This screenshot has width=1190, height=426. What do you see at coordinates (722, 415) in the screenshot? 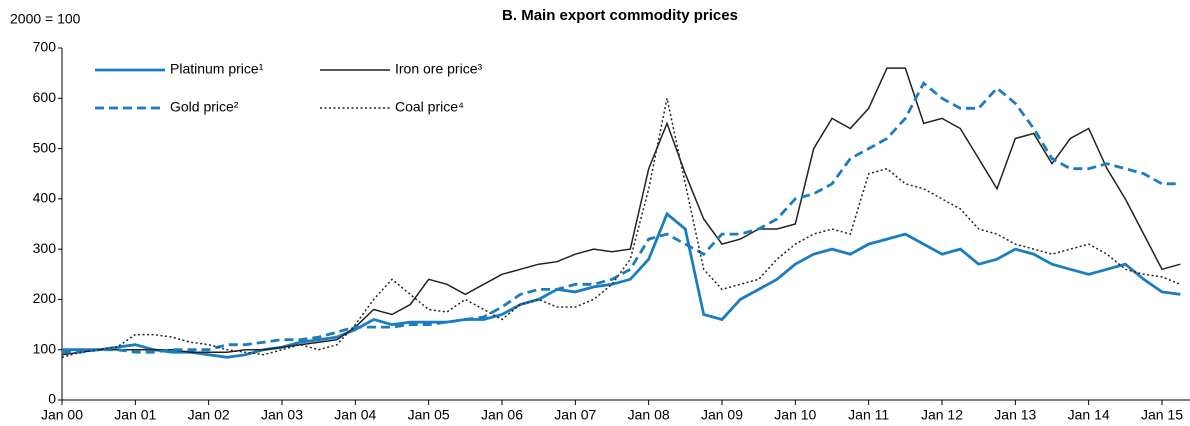
I see `x-tick-label: Jan 09` at bounding box center [722, 415].